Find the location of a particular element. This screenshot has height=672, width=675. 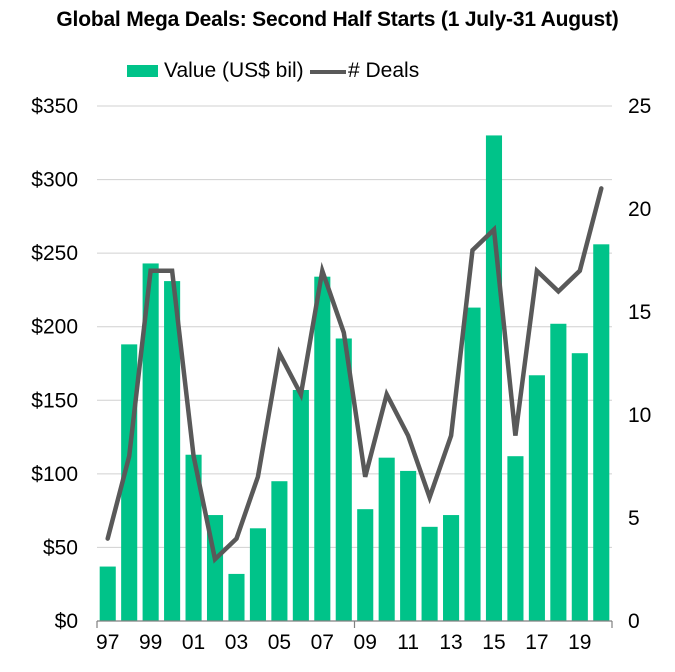

x-tick-label: 01 is located at coordinates (193, 642).